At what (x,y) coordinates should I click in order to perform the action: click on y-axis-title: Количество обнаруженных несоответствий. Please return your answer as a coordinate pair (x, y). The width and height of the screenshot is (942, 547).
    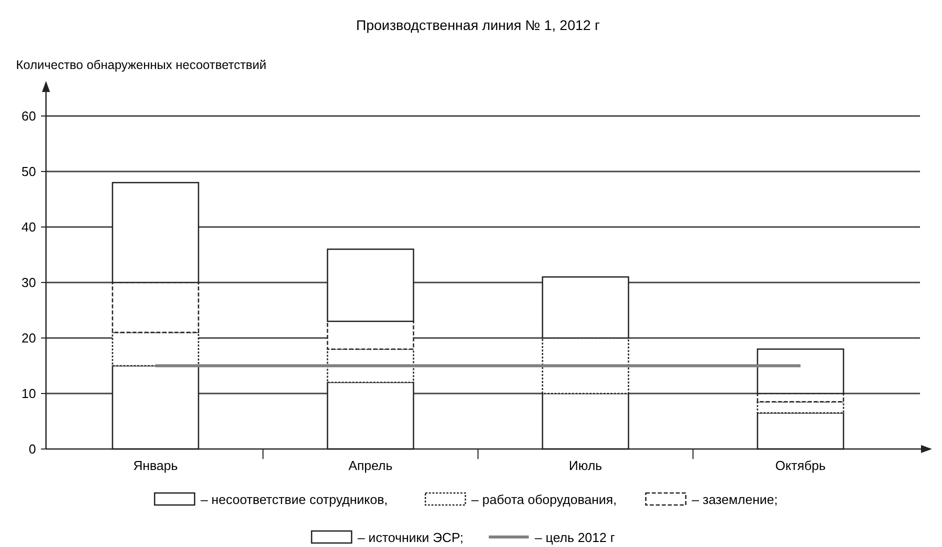
    Looking at the image, I should click on (141, 65).